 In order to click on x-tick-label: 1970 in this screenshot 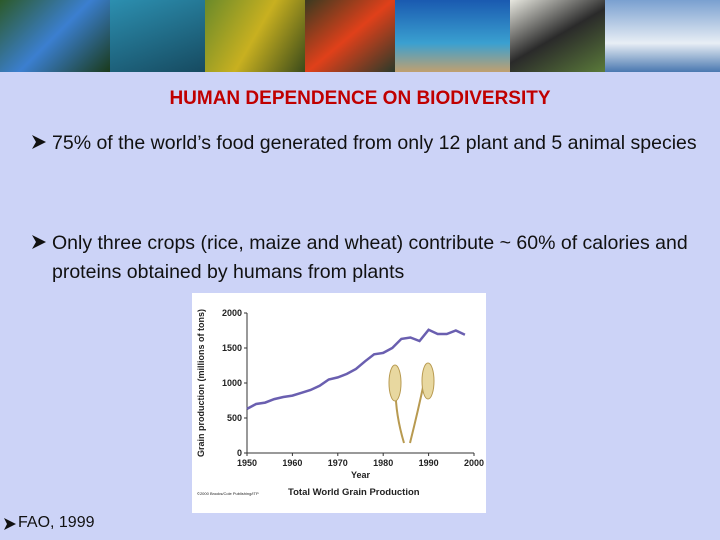, I will do `click(338, 463)`.